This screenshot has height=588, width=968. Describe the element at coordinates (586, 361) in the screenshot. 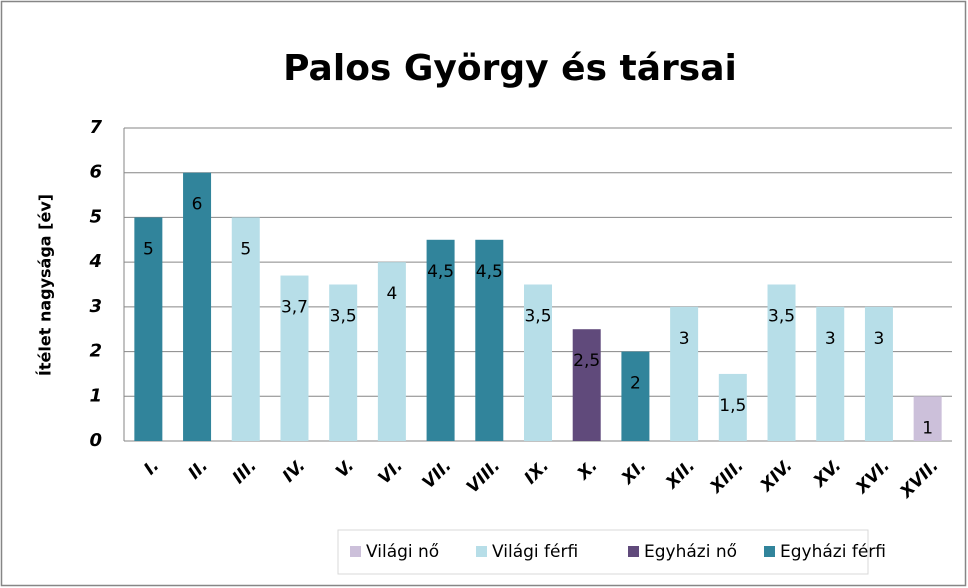

I see `data-label: 2,5` at that location.